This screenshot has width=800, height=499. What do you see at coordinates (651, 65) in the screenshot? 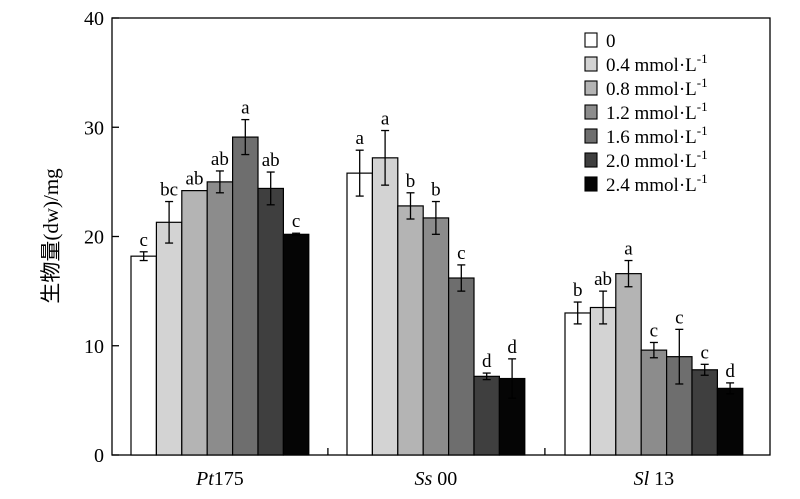
I see `legend-value: 0.4 mmol·L` at bounding box center [651, 65].